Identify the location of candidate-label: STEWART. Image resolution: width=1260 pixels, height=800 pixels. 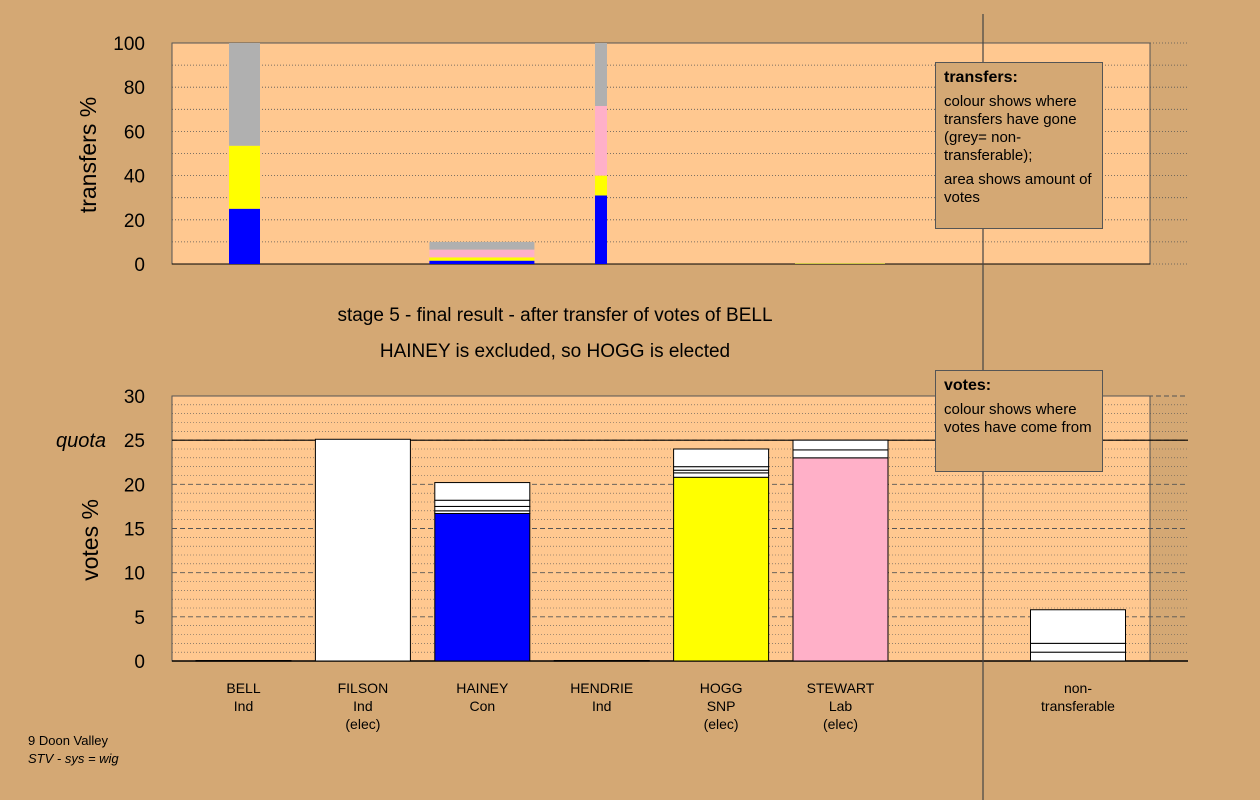
(841, 688).